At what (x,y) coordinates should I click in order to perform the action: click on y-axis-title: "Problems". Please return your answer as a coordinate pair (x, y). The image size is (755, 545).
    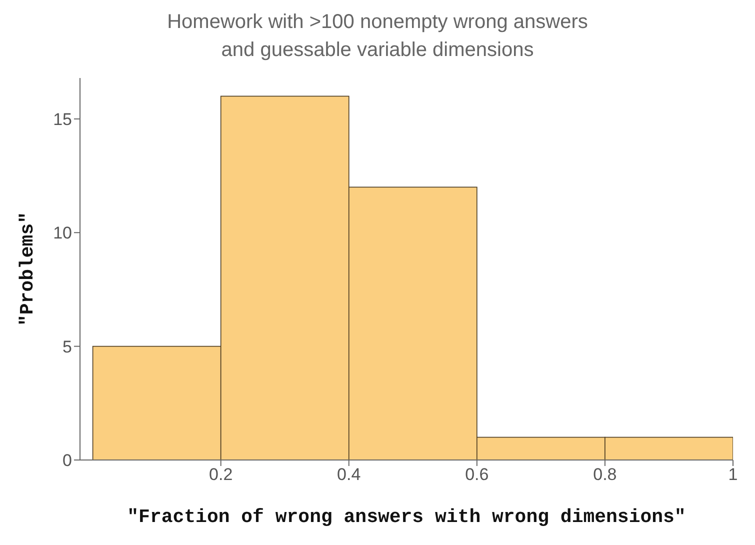
    Looking at the image, I should click on (27, 269).